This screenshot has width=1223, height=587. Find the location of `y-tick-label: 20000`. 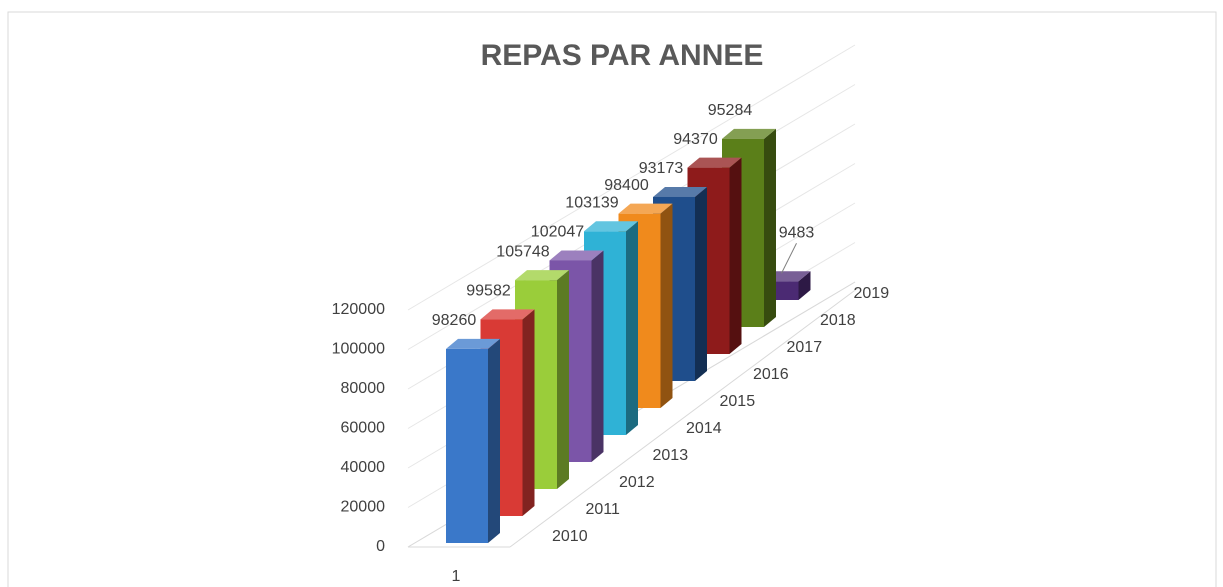

y-tick-label: 20000 is located at coordinates (363, 507).